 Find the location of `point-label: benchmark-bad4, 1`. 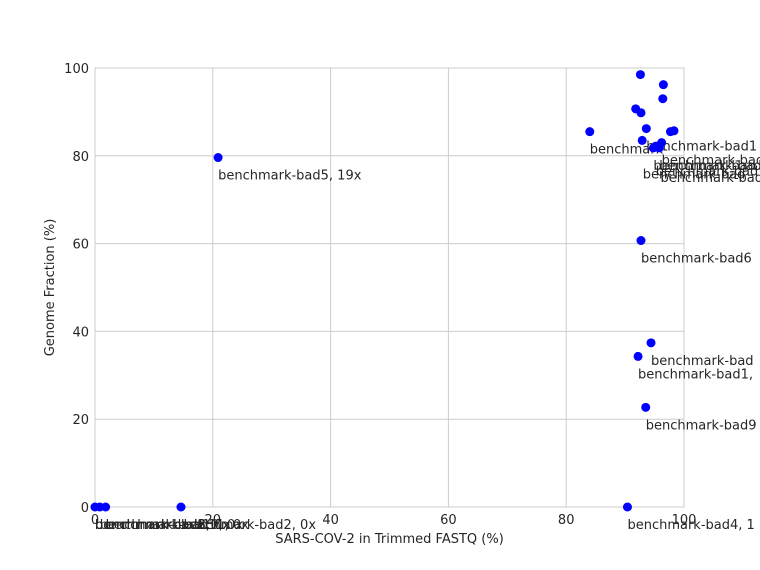

point-label: benchmark-bad4, 1 is located at coordinates (690, 525).